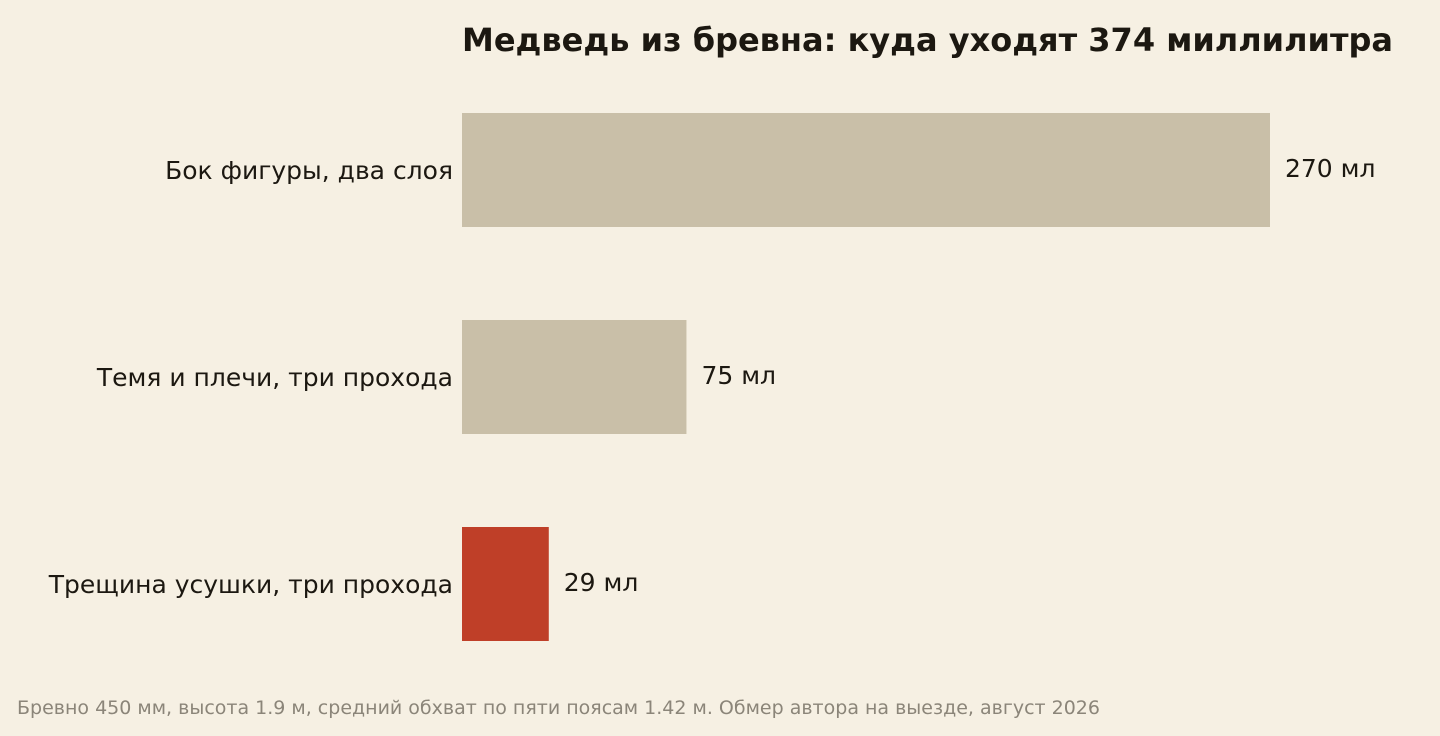  What do you see at coordinates (274, 377) in the screenshot?
I see `category-label-2: Темя и плечи, три прохода` at bounding box center [274, 377].